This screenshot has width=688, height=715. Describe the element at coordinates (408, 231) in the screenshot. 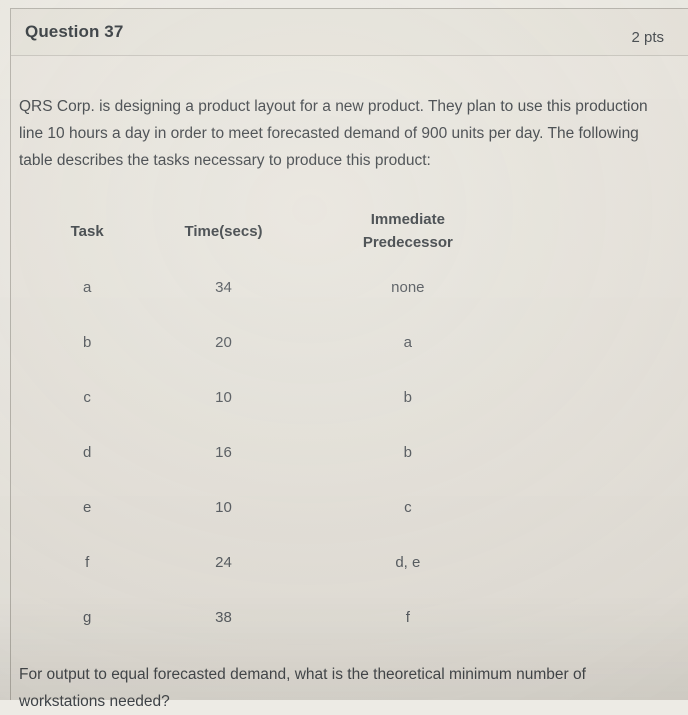

I see `column-header-predecessor: Immediate Predecessor` at that location.